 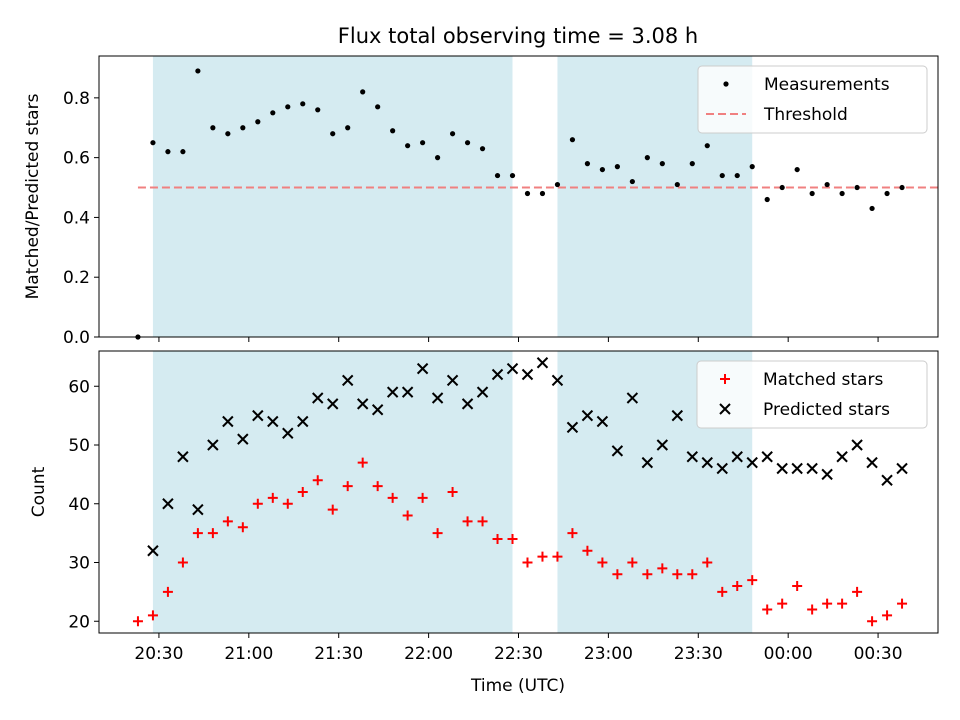 What do you see at coordinates (79, 446) in the screenshot?
I see `y-tick-label: 50` at bounding box center [79, 446].